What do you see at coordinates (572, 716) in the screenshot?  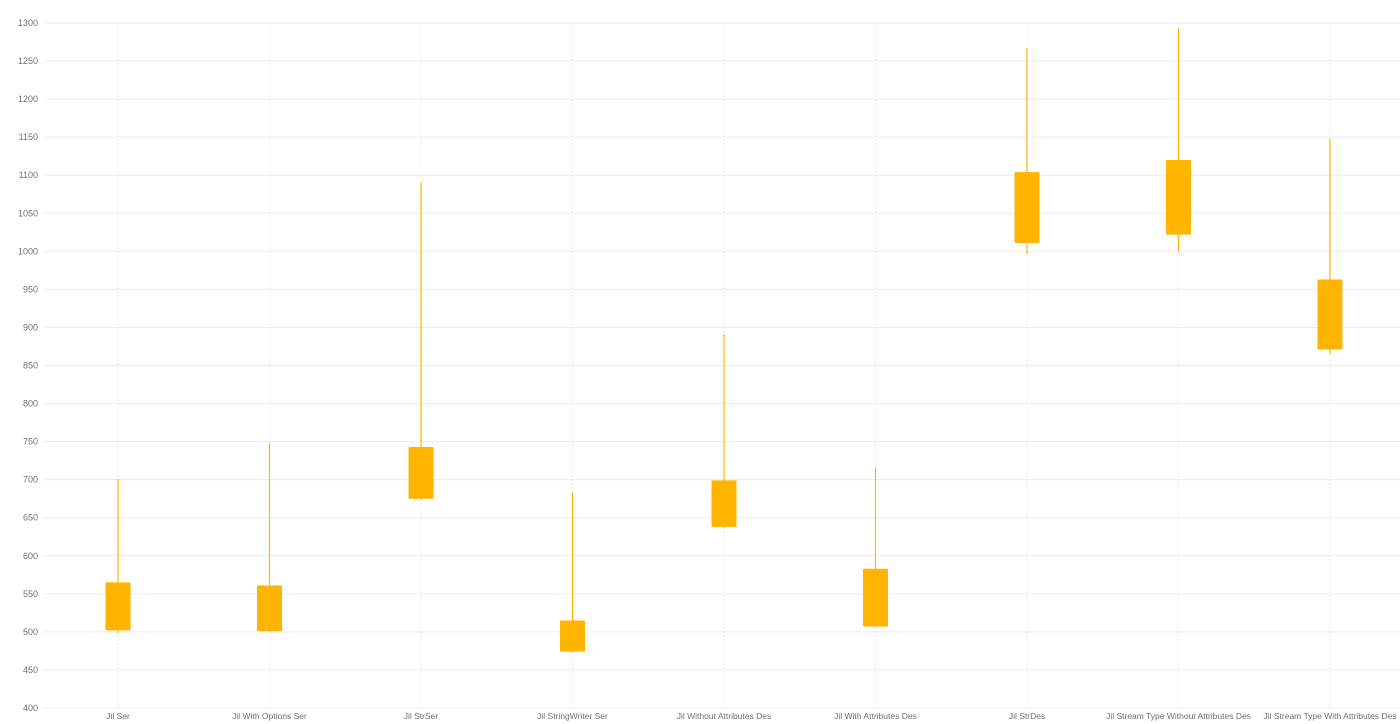 I see `x-tick-label: Jil StringWriter Ser` at bounding box center [572, 716].